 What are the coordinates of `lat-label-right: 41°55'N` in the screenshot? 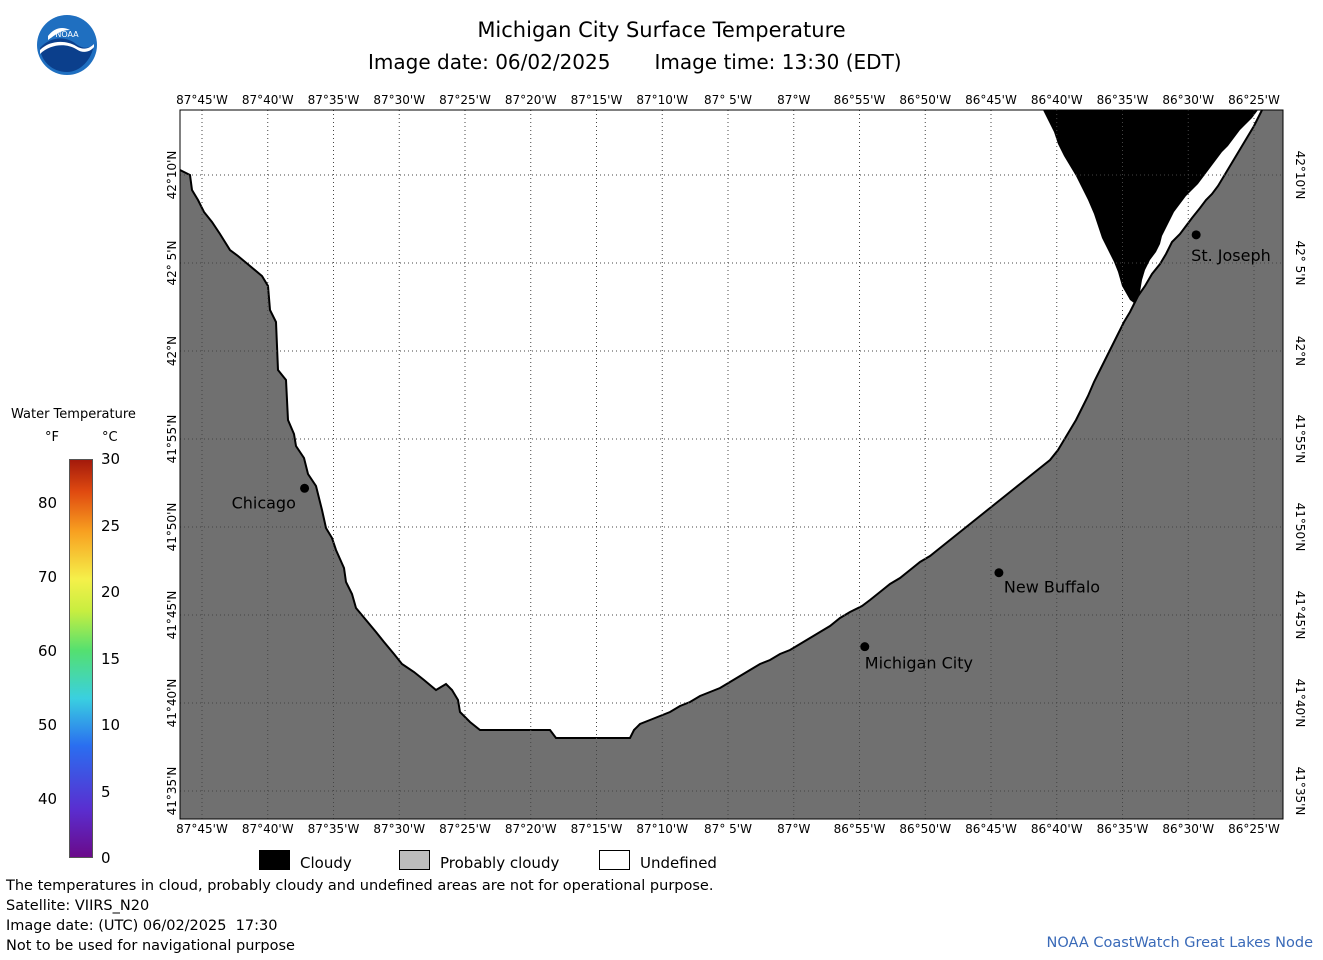 It's located at (1300, 439).